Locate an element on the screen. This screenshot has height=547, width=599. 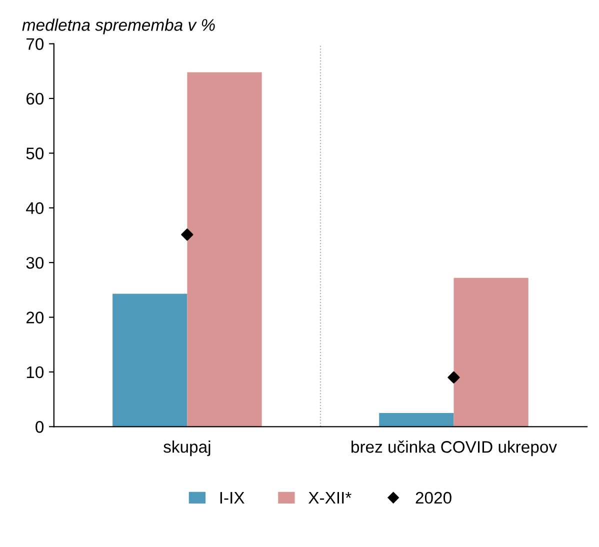
x-tick-label: brez učinka COVID ukrepov is located at coordinates (454, 448).